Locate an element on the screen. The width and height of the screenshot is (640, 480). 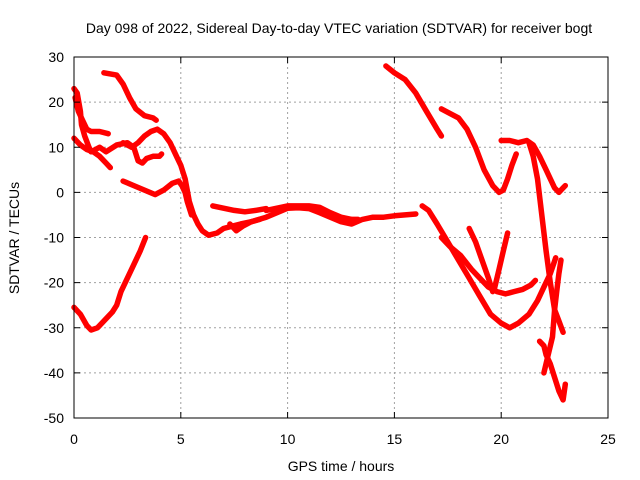
x-axis-label: GPS time / hours is located at coordinates (341, 466).